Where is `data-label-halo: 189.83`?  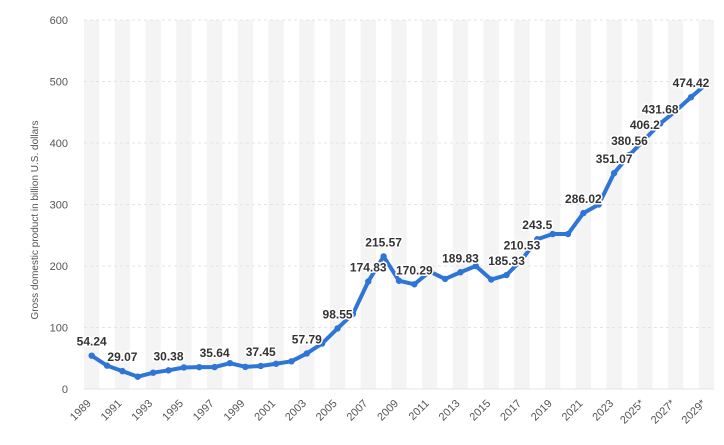 data-label-halo: 189.83 is located at coordinates (460, 258).